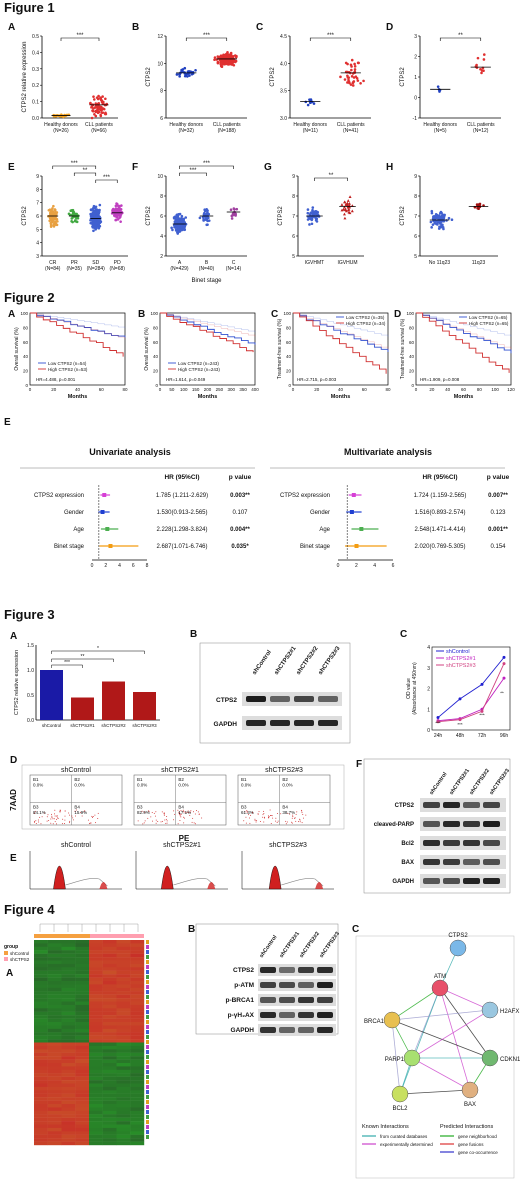  What do you see at coordinates (227, 125) in the screenshot?
I see `label-line: CLL patients` at bounding box center [227, 125].